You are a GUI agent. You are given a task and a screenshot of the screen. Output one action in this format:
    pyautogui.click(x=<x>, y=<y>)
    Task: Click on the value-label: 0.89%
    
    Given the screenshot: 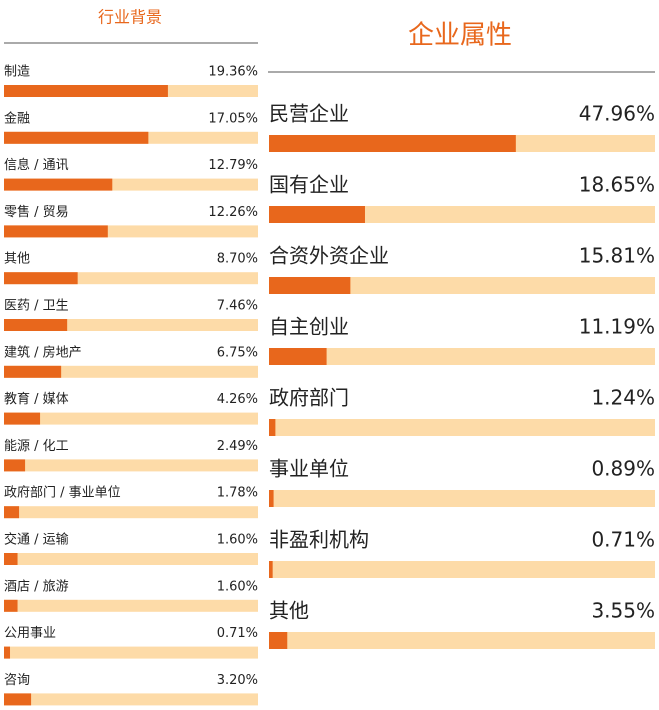 What is the action you would take?
    pyautogui.click(x=623, y=469)
    